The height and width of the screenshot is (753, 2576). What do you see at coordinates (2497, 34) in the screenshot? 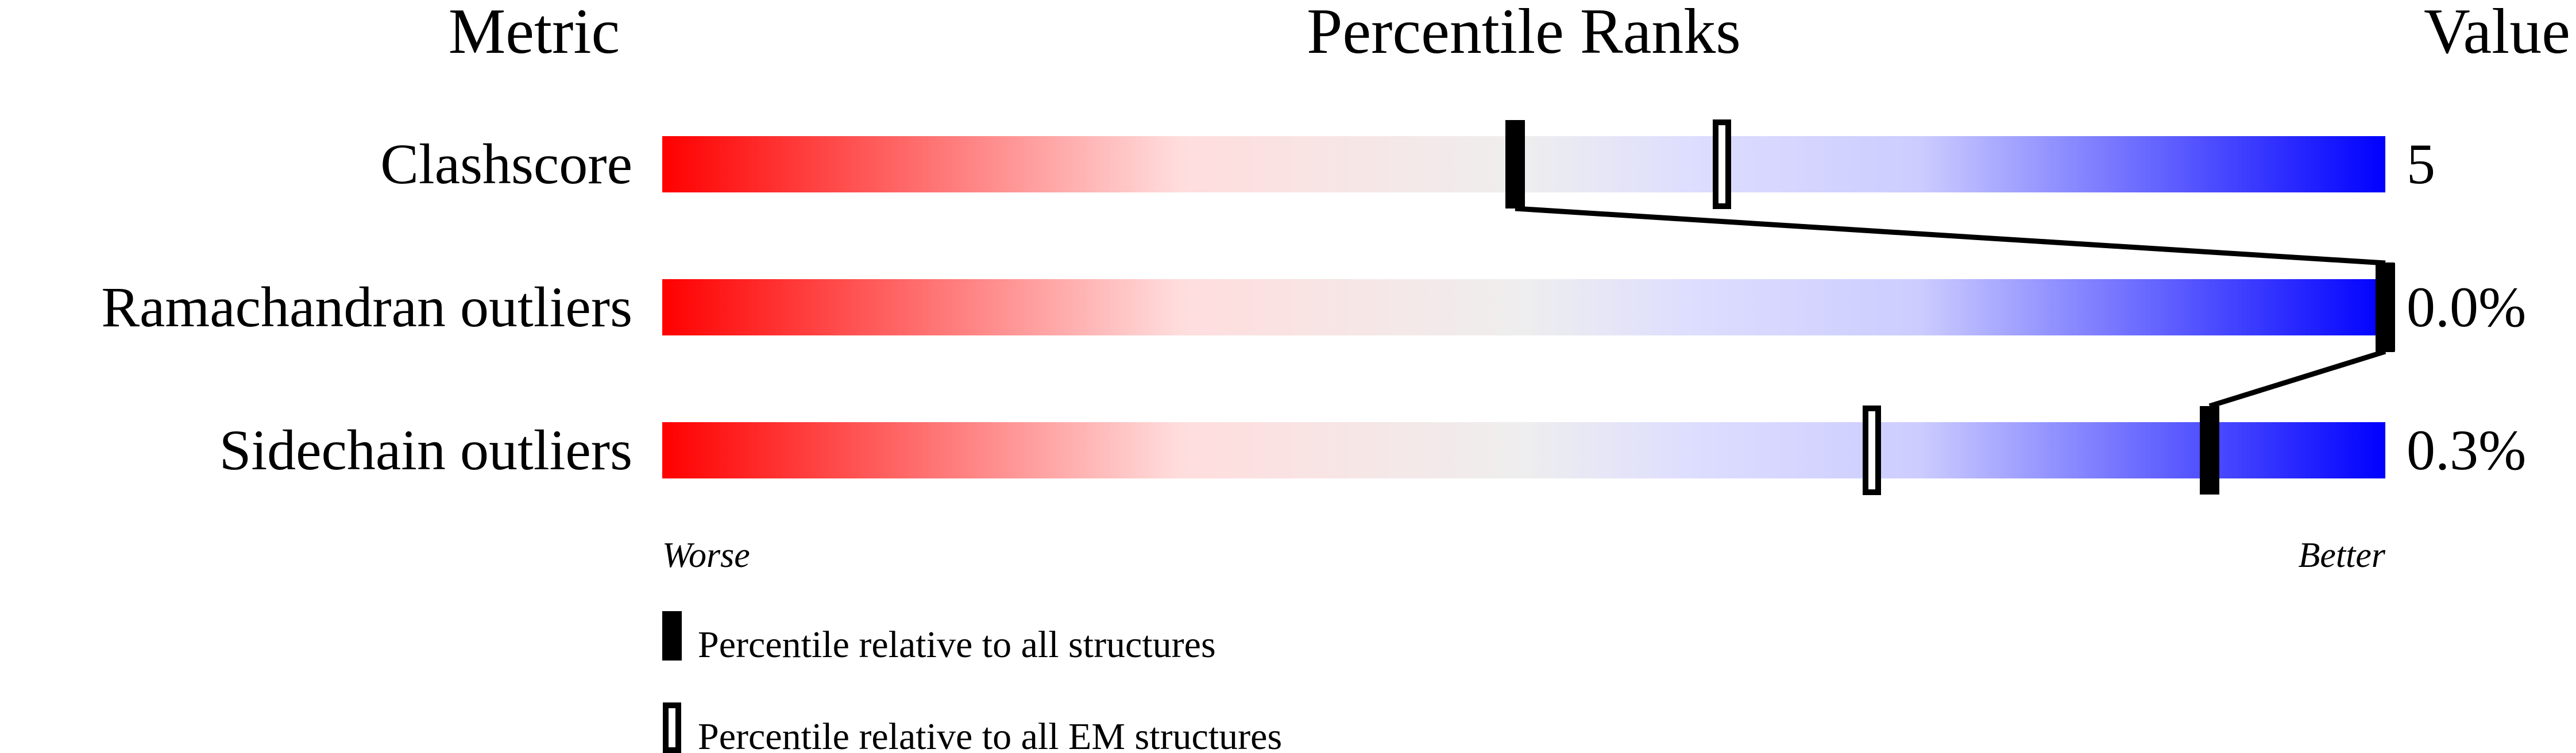
I see `header-value: Value` at bounding box center [2497, 34].